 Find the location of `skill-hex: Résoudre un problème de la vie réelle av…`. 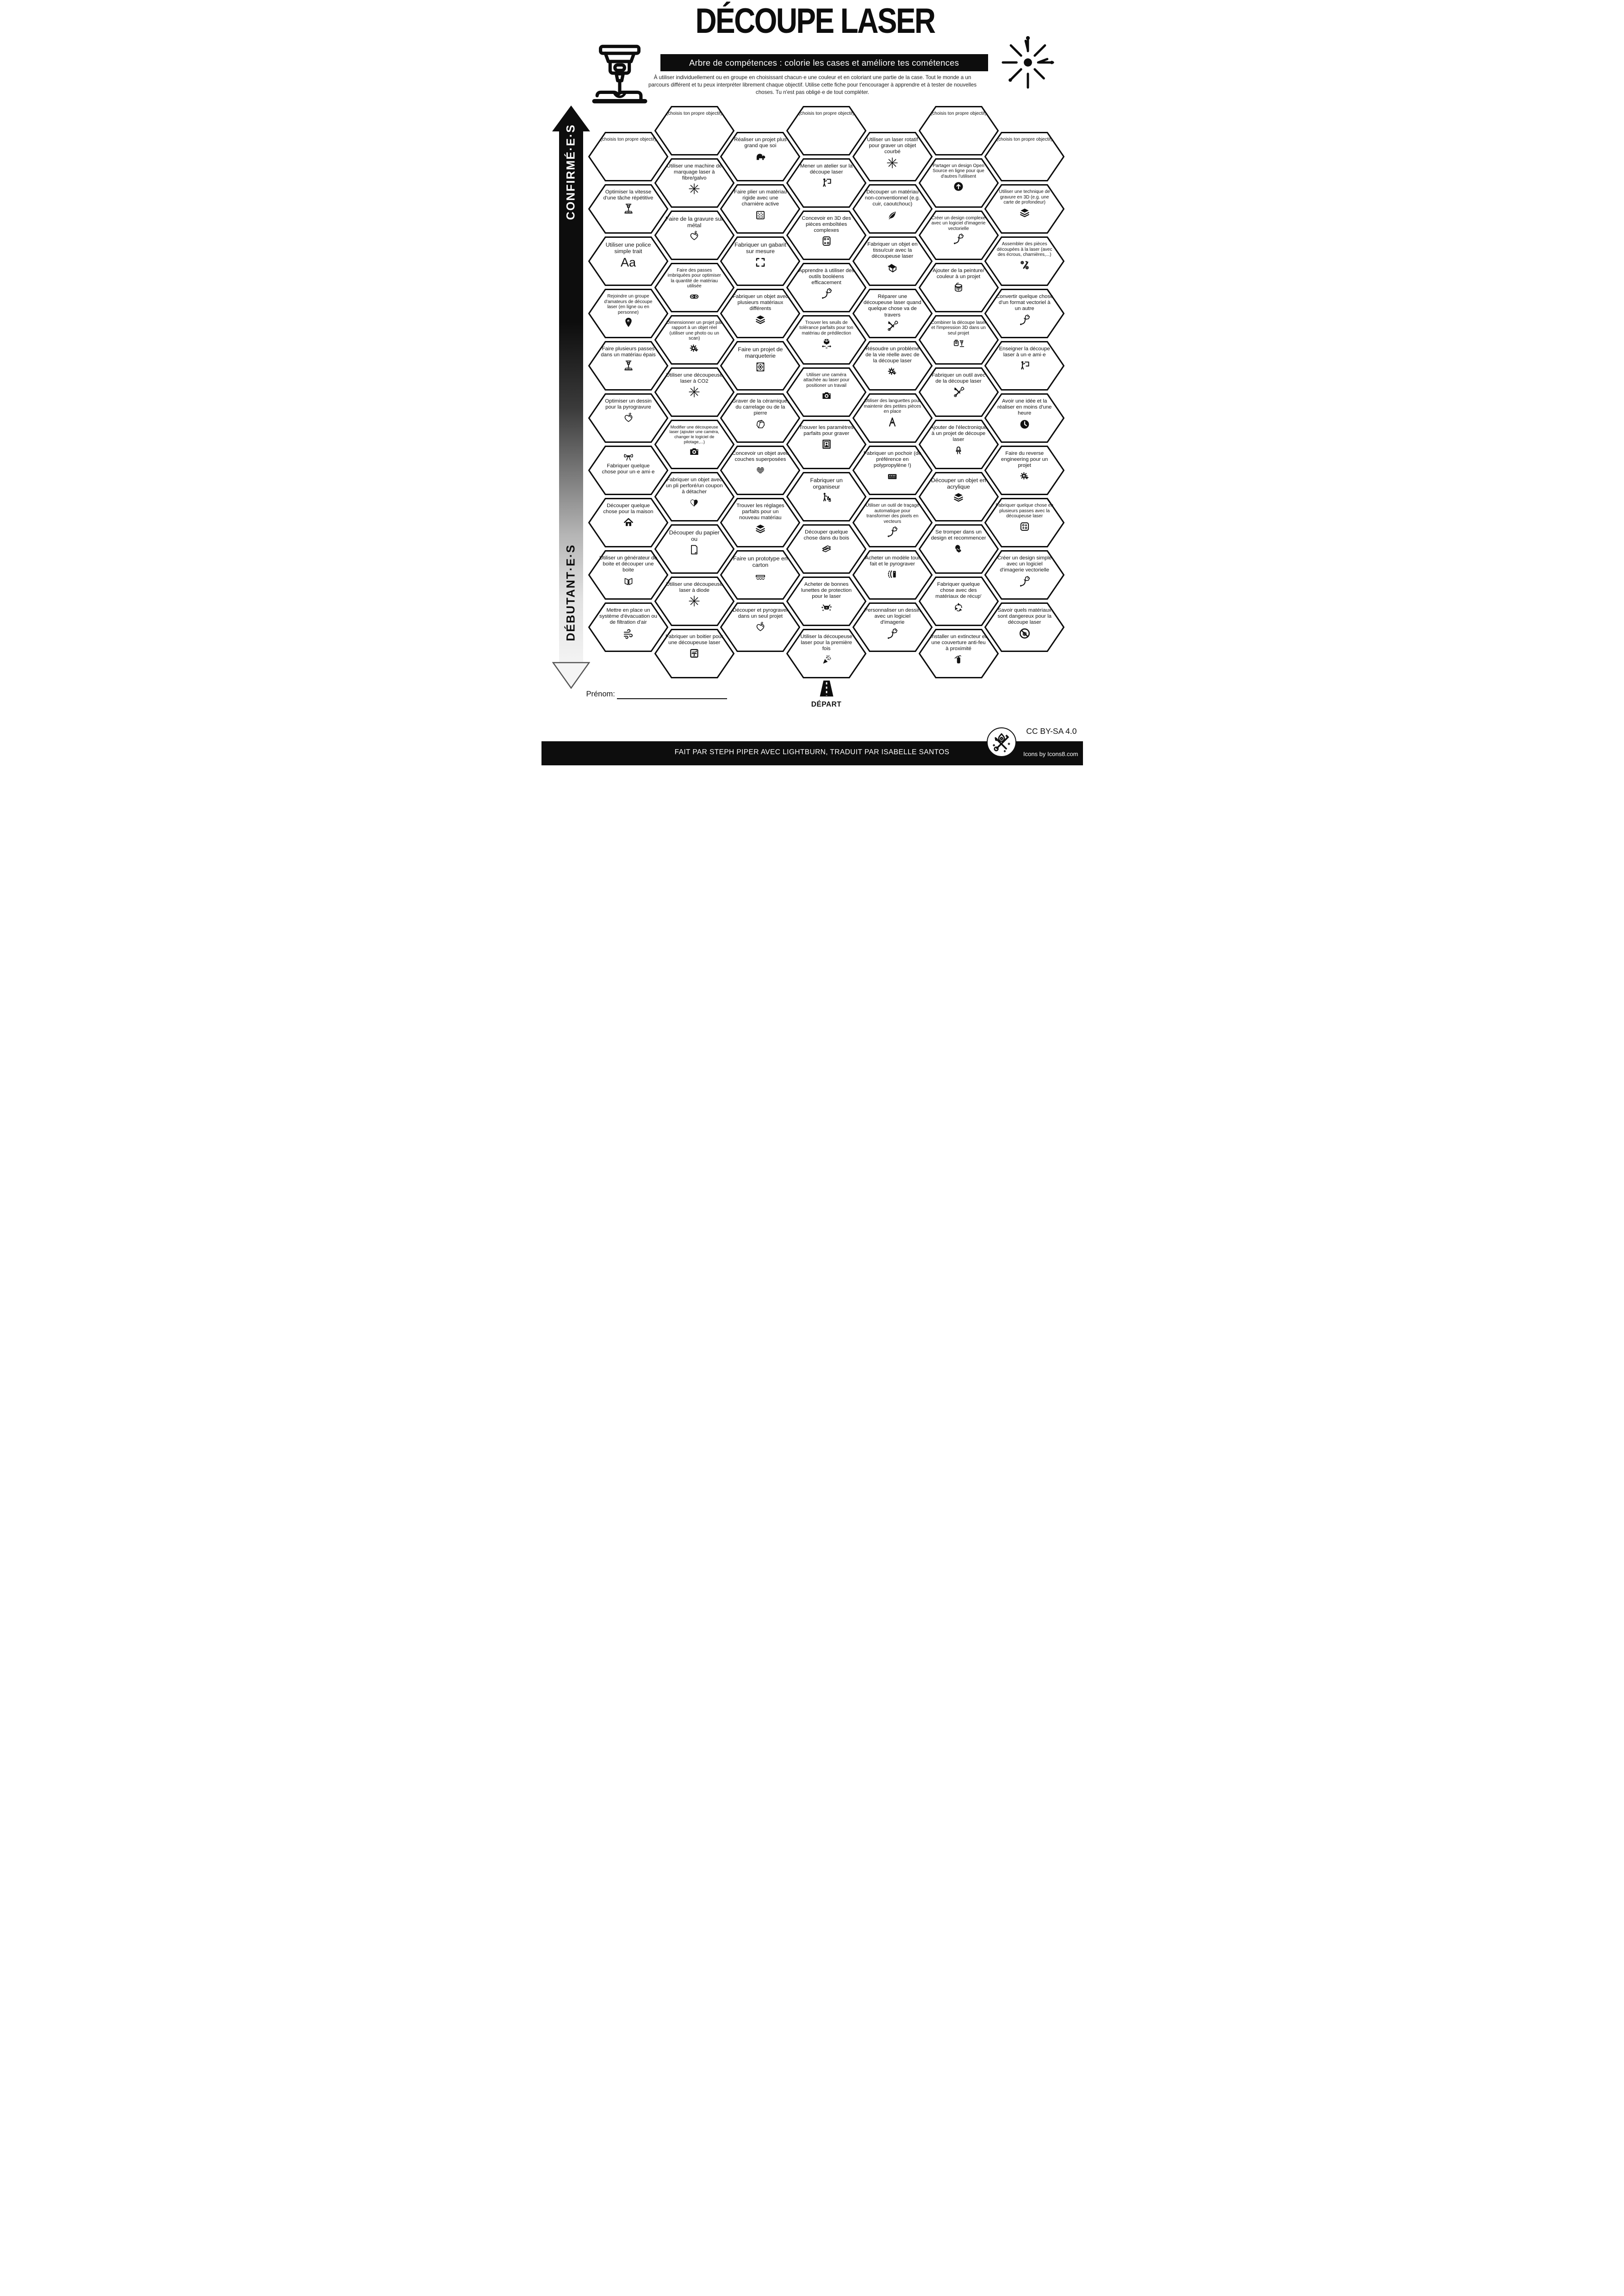

skill-hex: Résoudre un problème de la vie réelle av… is located at coordinates (892, 366).